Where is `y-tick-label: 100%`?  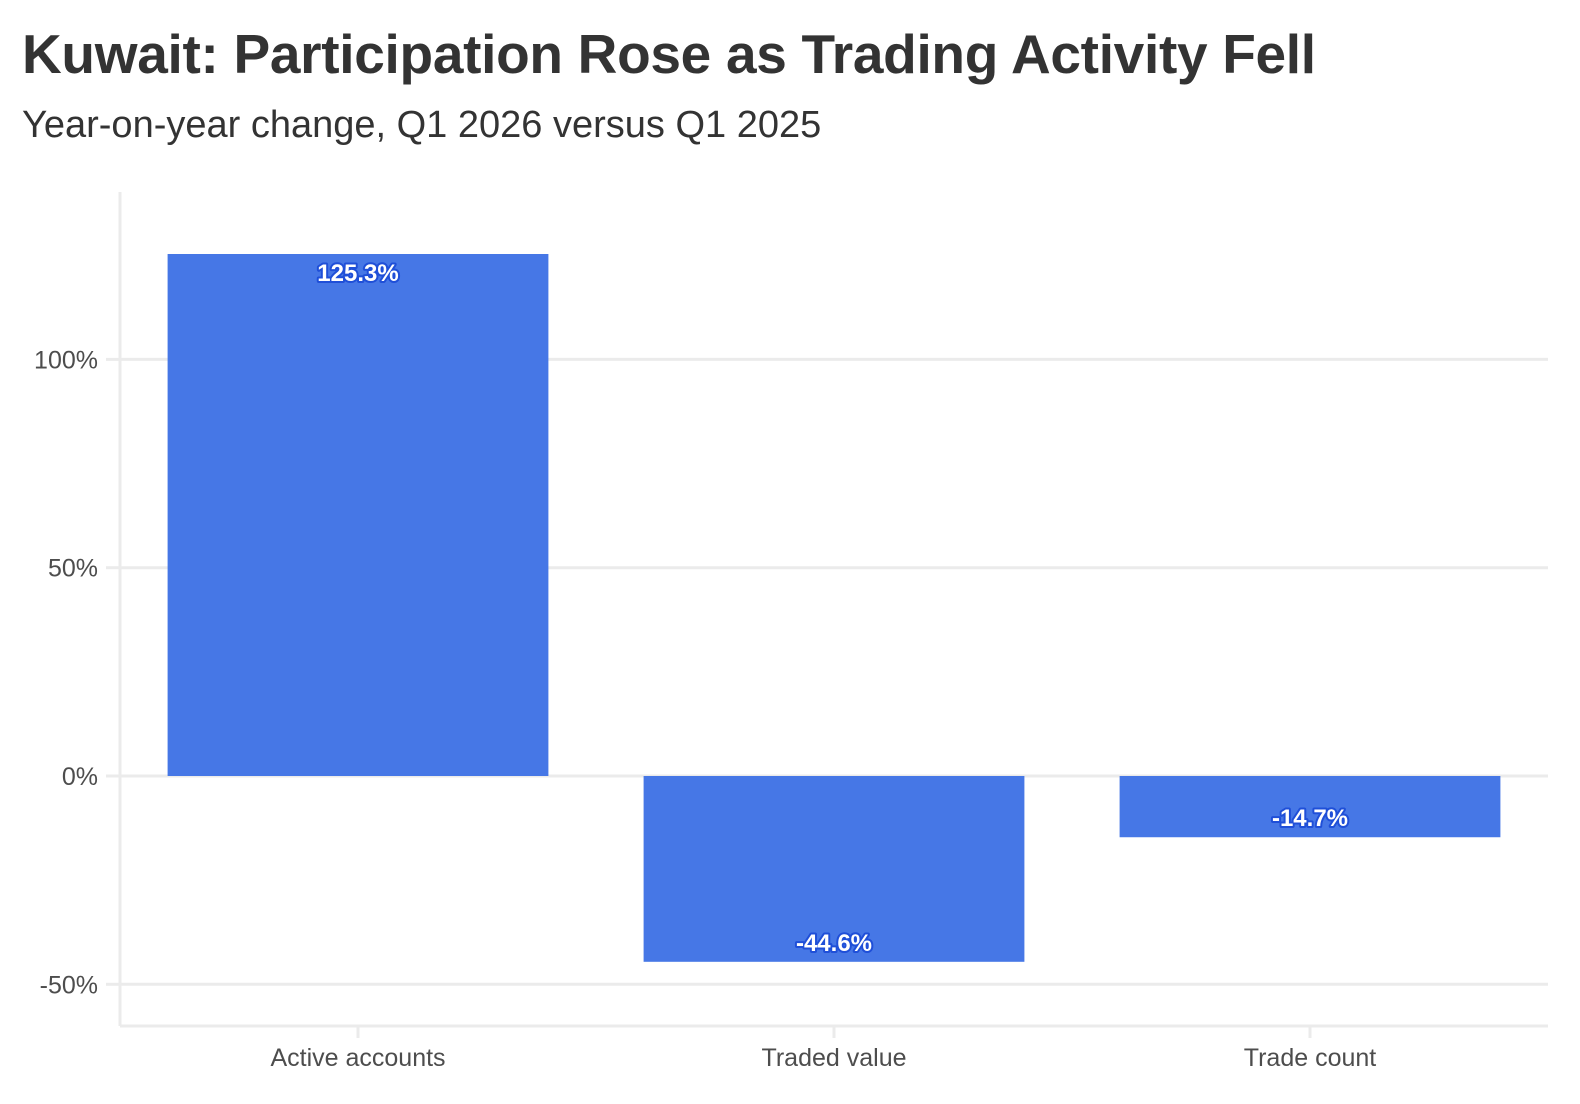 y-tick-label: 100% is located at coordinates (66, 360).